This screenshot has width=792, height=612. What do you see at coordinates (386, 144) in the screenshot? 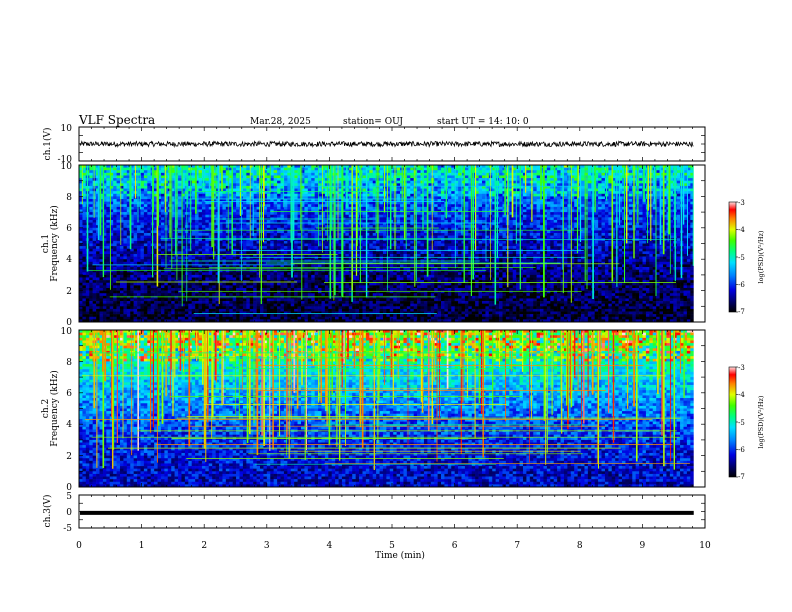
I see `ch1-waveform-trace` at bounding box center [386, 144].